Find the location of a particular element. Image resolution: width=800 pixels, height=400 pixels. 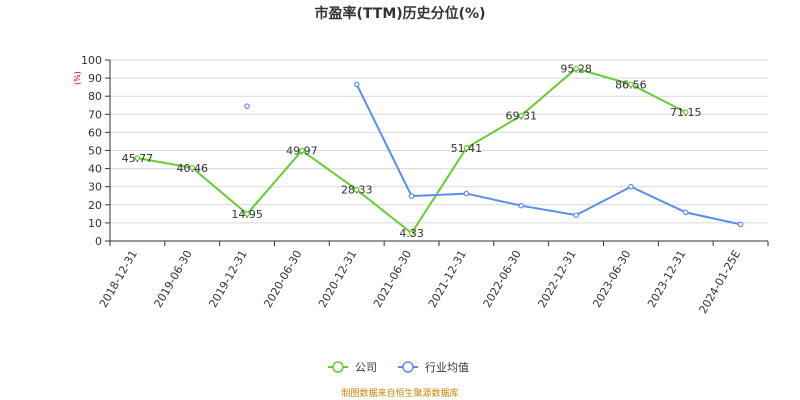

data-label: 51.41 is located at coordinates (467, 148).